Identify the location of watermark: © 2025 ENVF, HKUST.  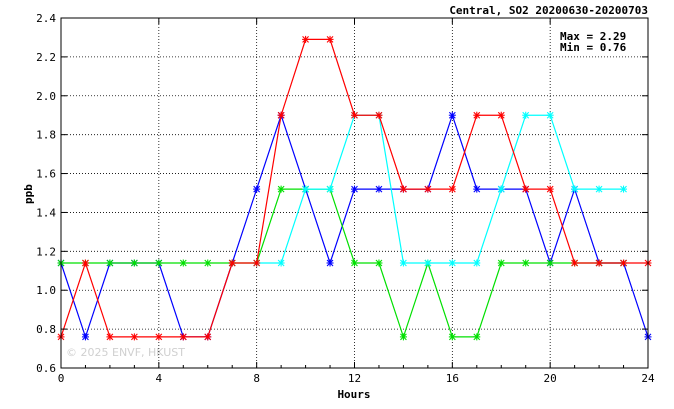
(125, 352).